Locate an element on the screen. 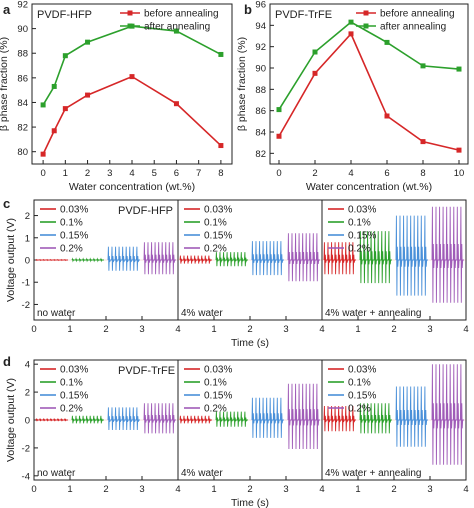 This screenshot has width=474, height=508. y-tick-label: 92 is located at coordinates (22, 5).